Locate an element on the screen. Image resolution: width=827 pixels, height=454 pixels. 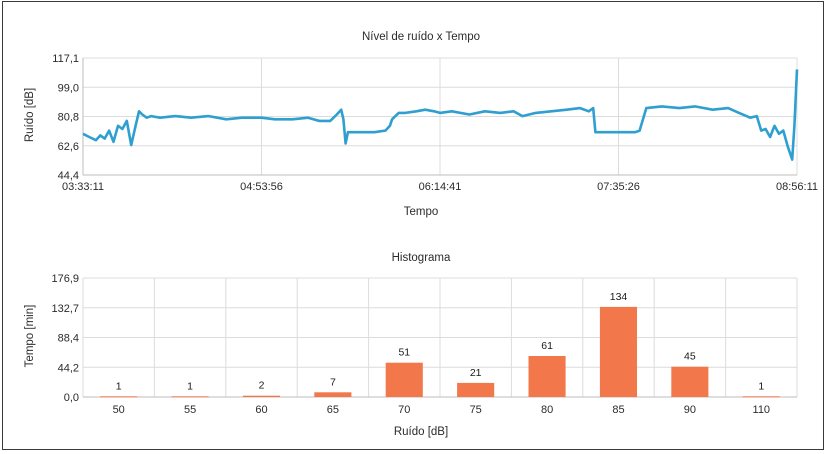
histogram-y-tick: 44,2 is located at coordinates (68, 368).